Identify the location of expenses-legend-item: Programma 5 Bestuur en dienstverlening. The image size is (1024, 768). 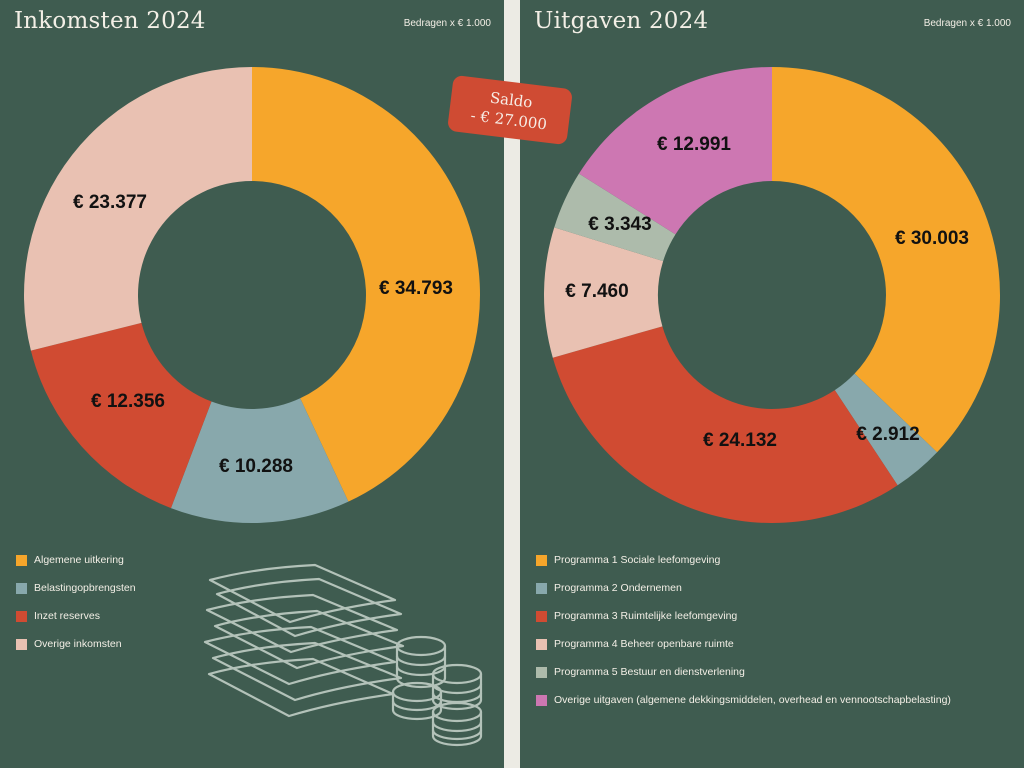
(743, 672).